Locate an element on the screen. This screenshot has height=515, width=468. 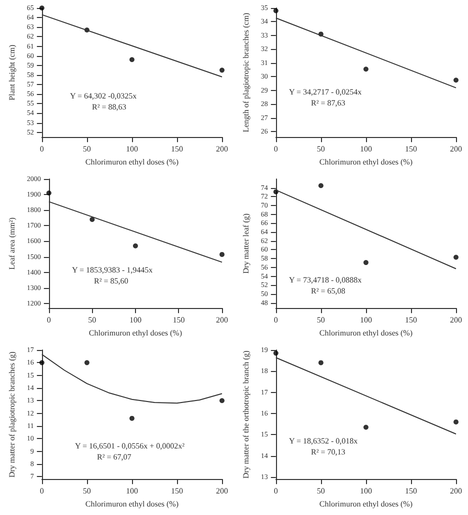
y-axis-title: Dry matter of the orthotropic branch (g) is located at coordinates (246, 414).